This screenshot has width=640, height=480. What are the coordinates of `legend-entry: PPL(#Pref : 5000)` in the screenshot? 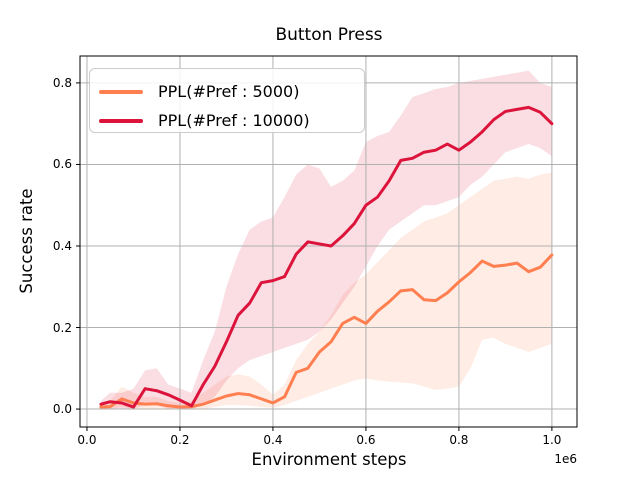 It's located at (231, 91).